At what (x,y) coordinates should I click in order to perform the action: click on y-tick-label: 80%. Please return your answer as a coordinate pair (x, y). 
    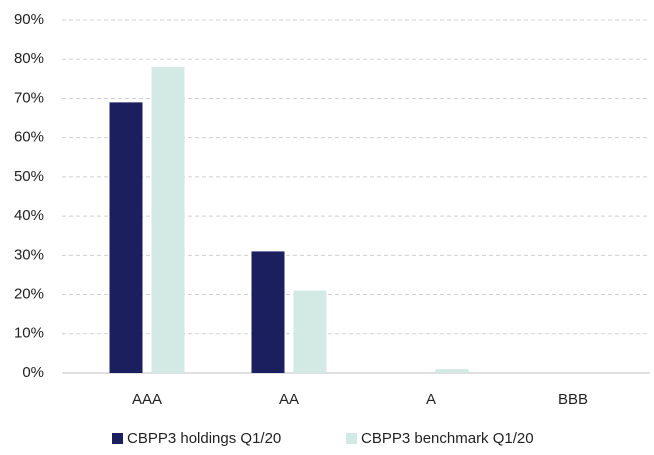
    Looking at the image, I should click on (29, 58).